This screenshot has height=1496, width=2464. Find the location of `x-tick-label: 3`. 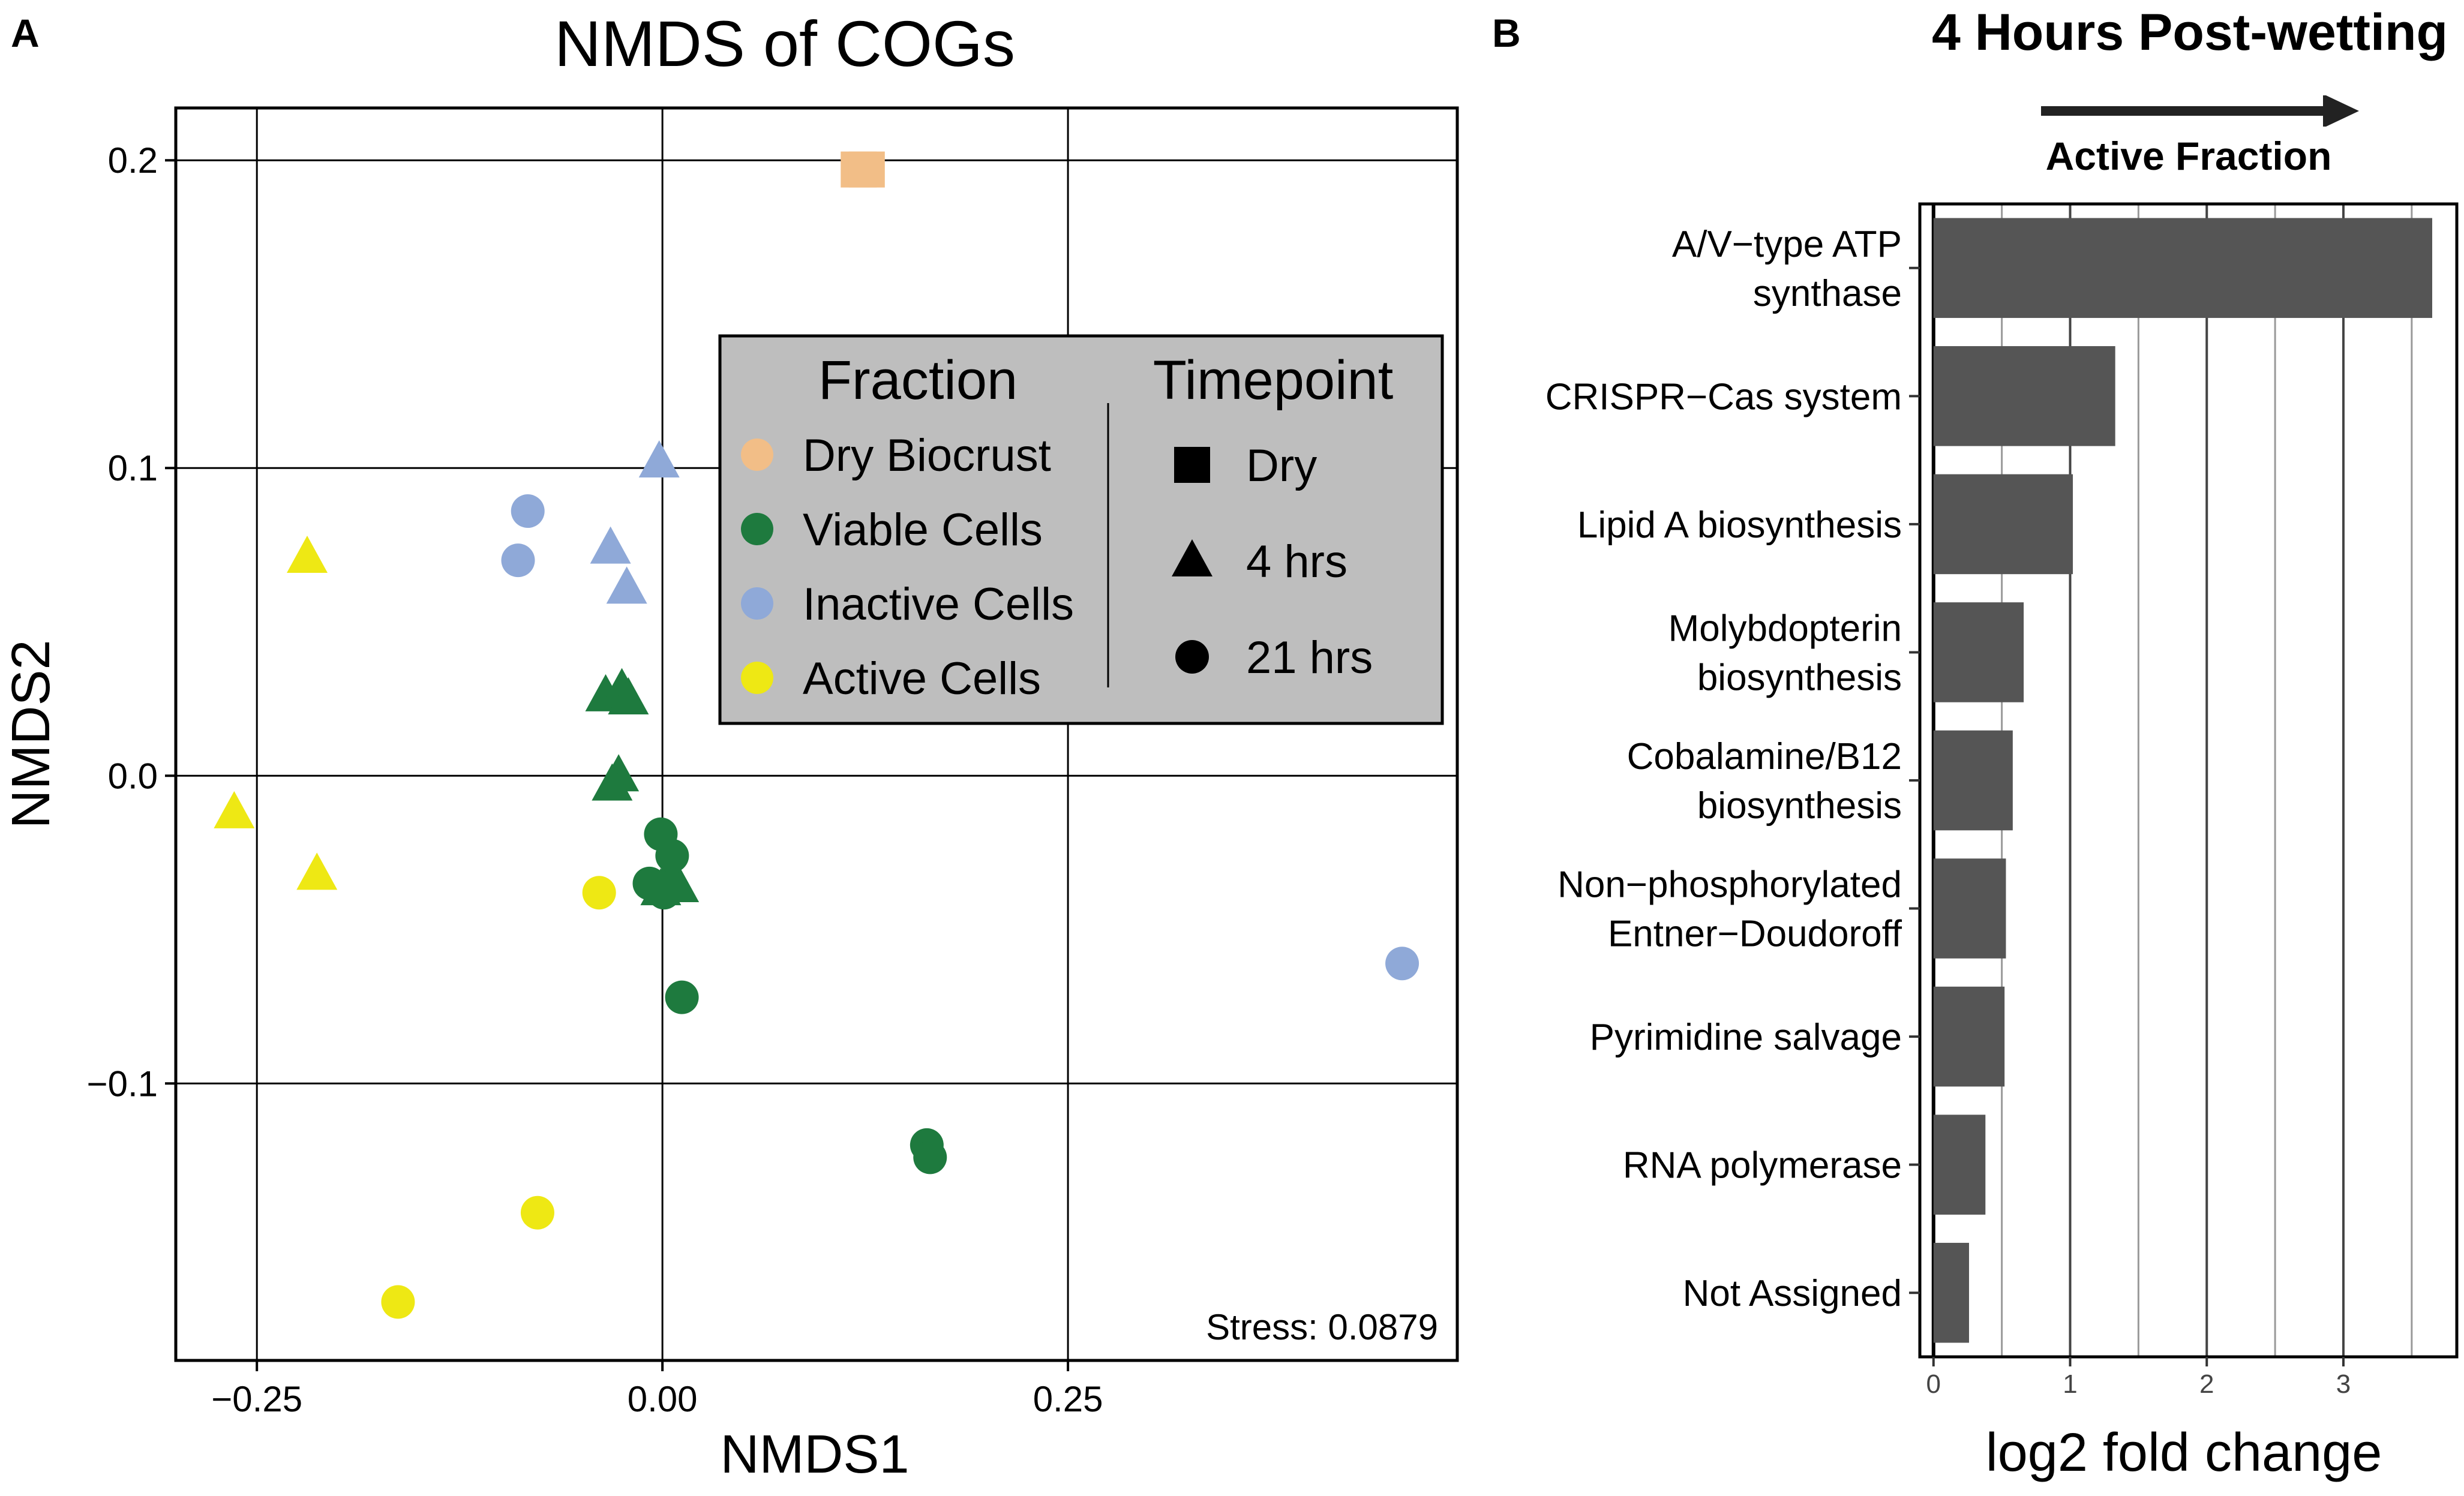

x-tick-label: 3 is located at coordinates (2343, 1384).